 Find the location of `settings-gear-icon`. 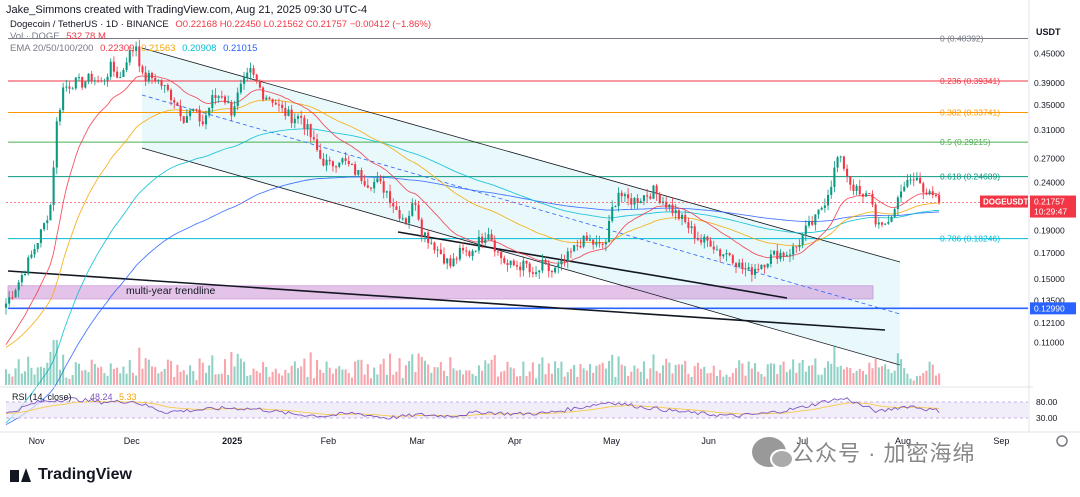

settings-gear-icon is located at coordinates (1062, 441).